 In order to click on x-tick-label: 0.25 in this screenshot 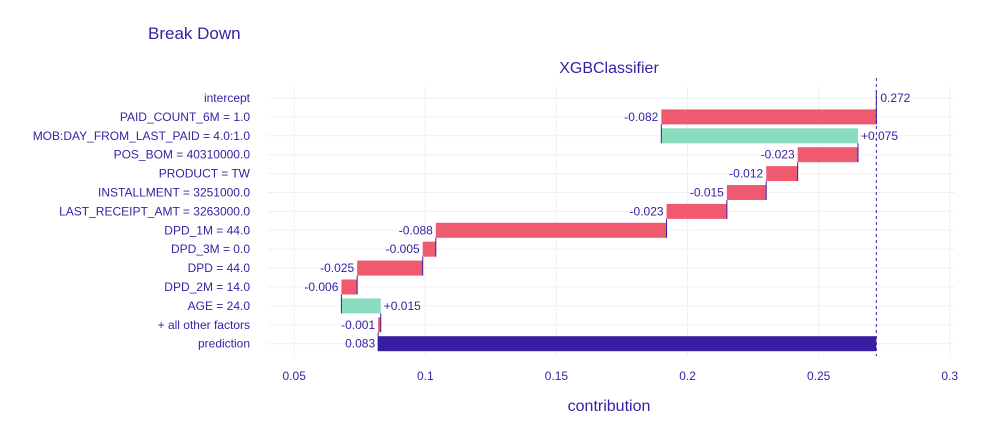, I will do `click(819, 376)`.